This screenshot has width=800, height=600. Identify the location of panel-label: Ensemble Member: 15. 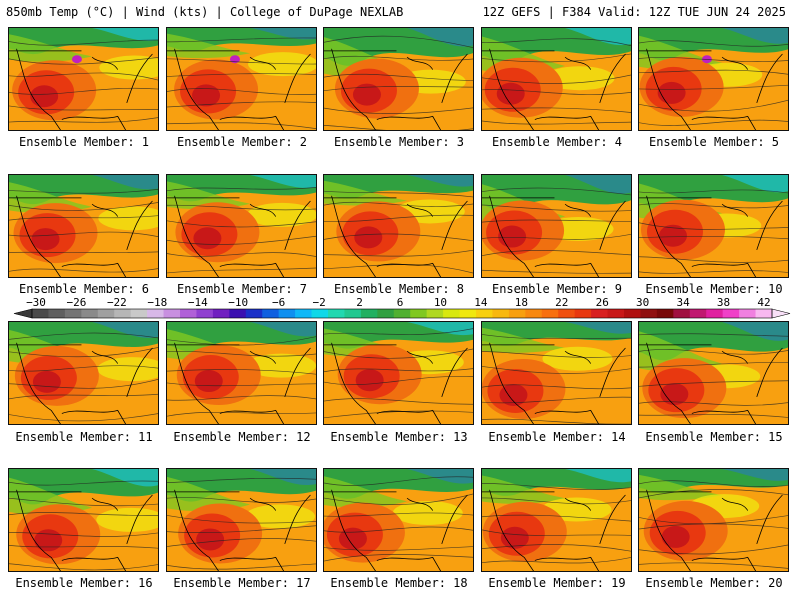
(714, 437).